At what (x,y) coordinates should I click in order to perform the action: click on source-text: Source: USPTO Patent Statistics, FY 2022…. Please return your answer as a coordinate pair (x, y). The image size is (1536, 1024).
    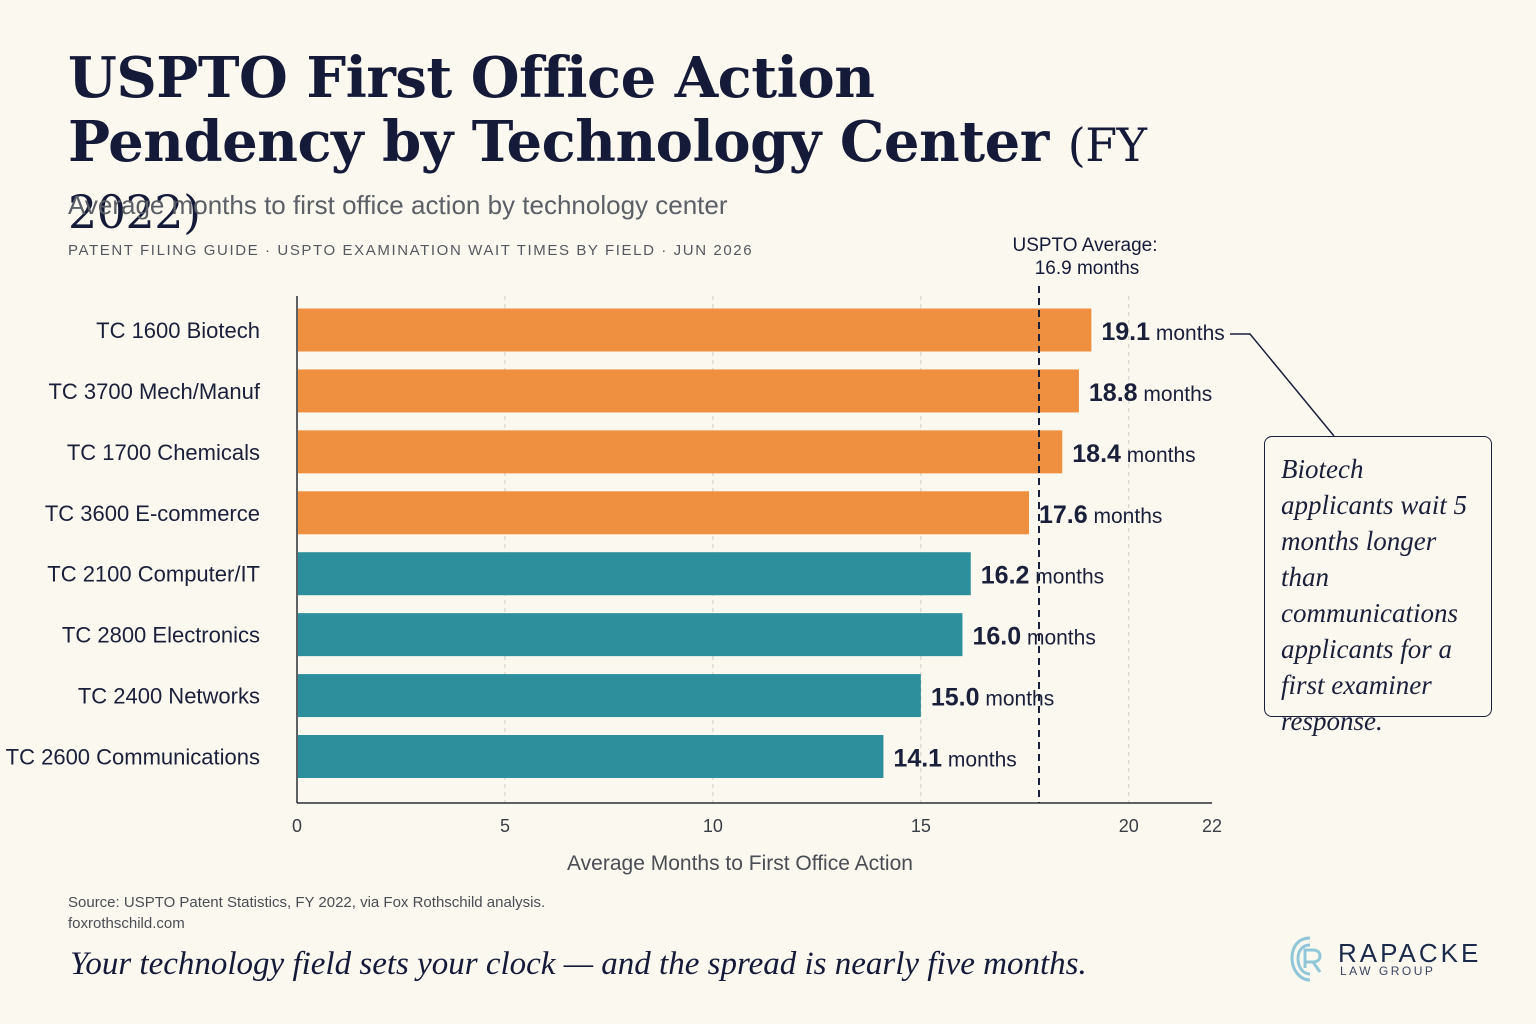
    Looking at the image, I should click on (307, 902).